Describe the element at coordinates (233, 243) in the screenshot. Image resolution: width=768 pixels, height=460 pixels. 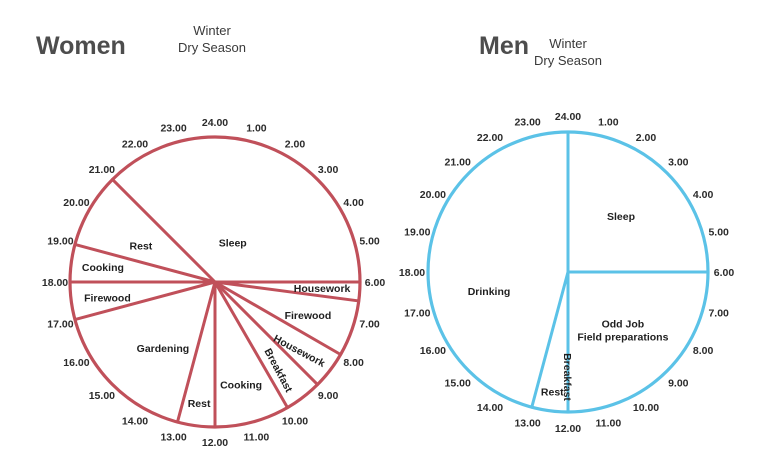
I see `women-activity-label: Sleep` at that location.